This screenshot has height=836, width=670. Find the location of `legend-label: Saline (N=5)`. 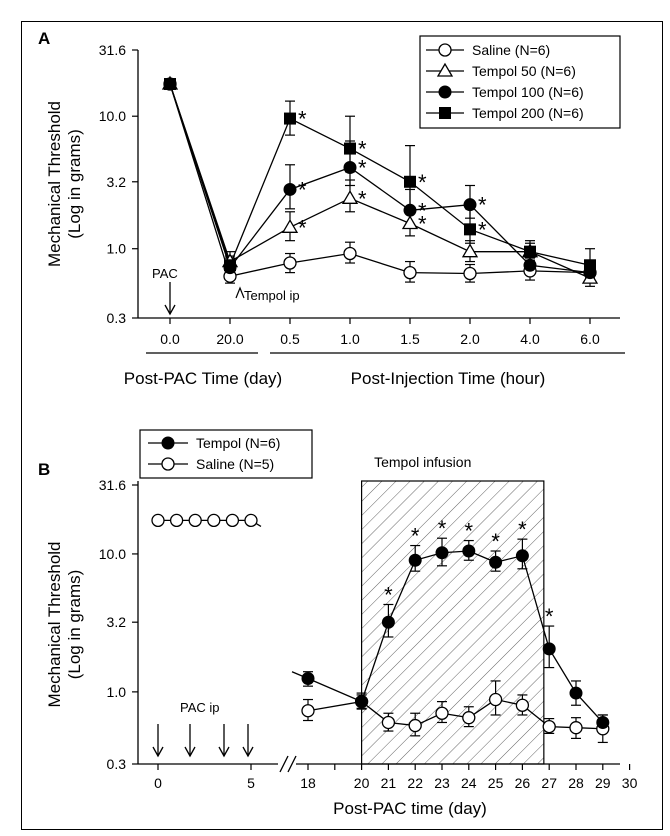

legend-label: Saline (N=5) is located at coordinates (235, 464).